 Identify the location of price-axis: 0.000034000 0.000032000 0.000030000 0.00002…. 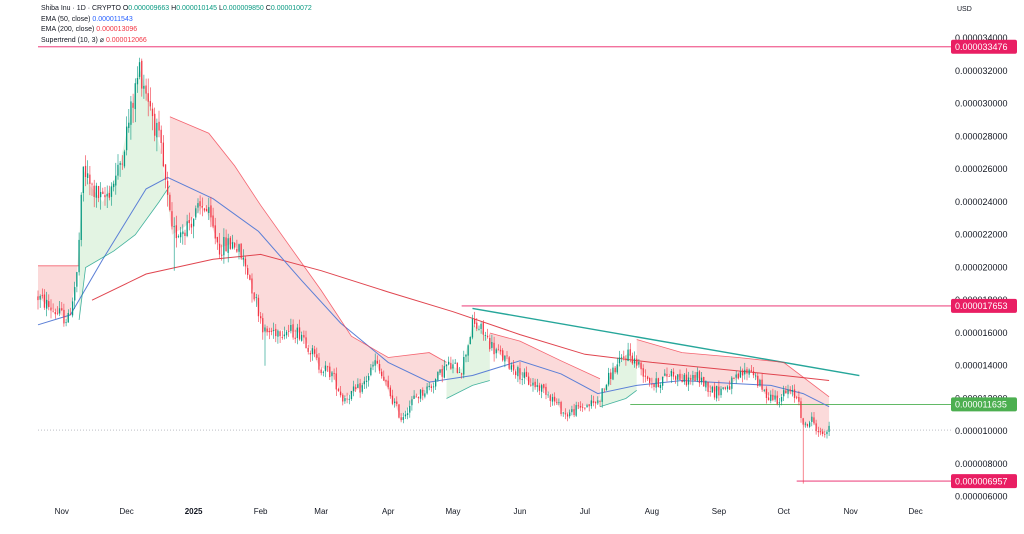
(981, 267).